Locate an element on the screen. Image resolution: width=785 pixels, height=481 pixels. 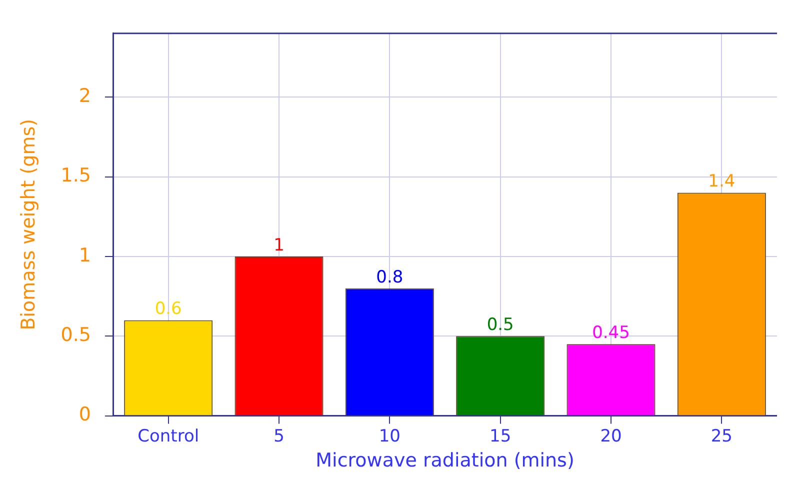
data-label: 0.45 is located at coordinates (611, 333).